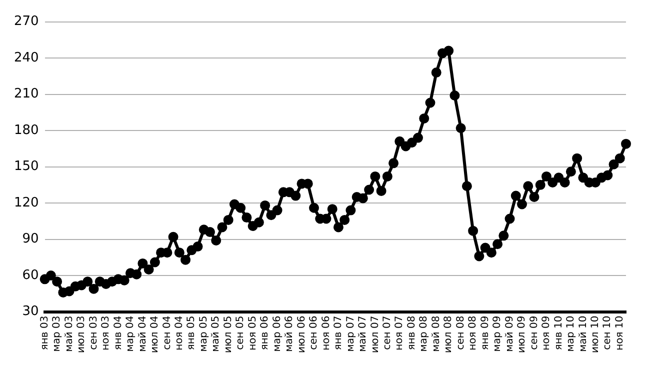 This screenshot has height=365, width=650. Describe the element at coordinates (534, 333) in the screenshot. I see `x-tick-label: сен 09` at that location.